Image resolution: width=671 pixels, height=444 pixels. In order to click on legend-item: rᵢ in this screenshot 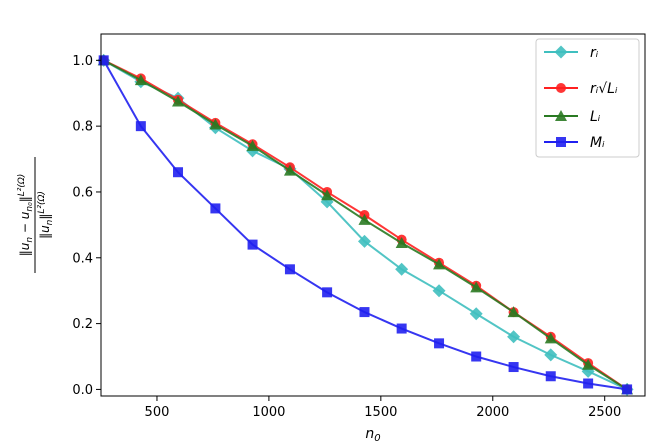, I will do `click(571, 53)`.